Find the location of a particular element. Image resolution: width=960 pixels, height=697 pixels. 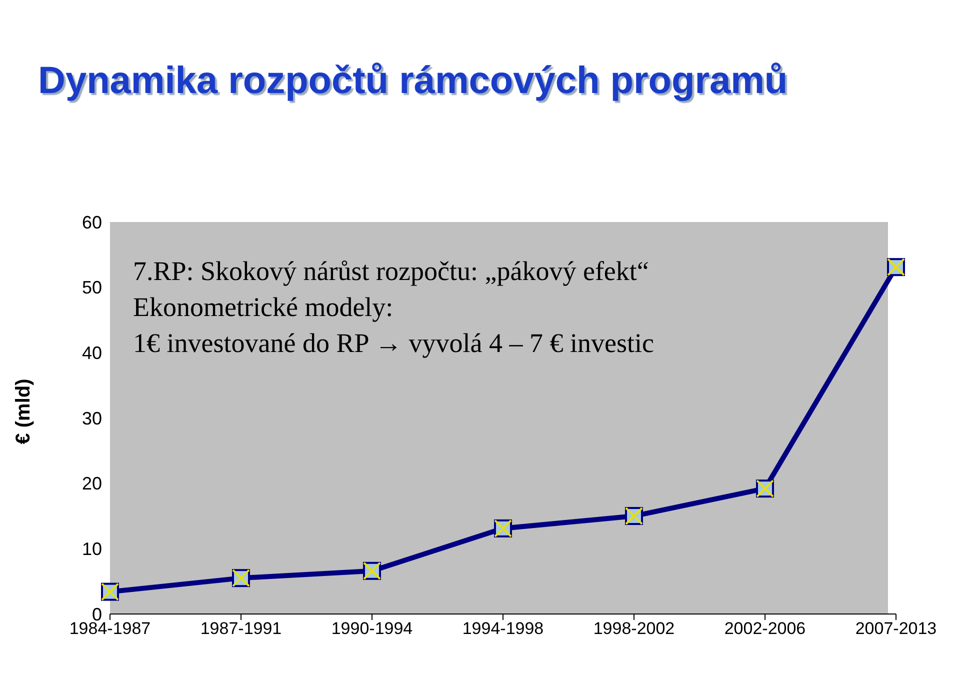

annotation: Ekonometrické modely: is located at coordinates (263, 307).